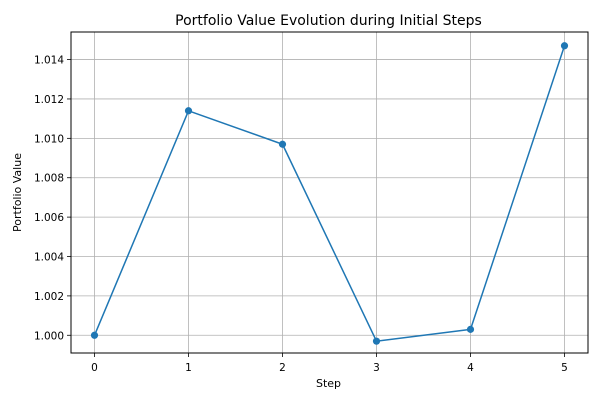  What do you see at coordinates (49, 139) in the screenshot?
I see `y-tick-label-5: 1.010` at bounding box center [49, 139].